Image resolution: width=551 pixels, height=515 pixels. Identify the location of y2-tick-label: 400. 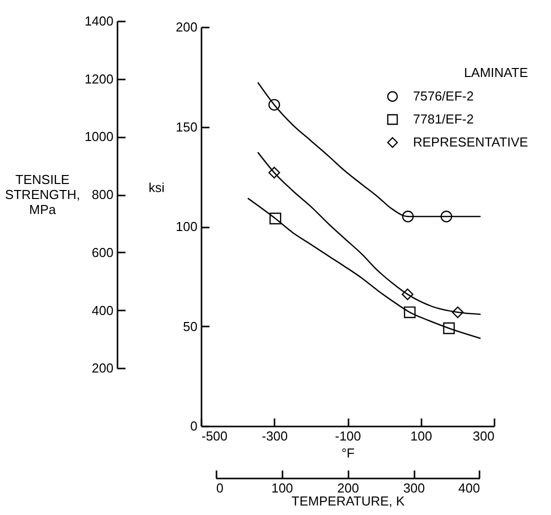
(103, 310).